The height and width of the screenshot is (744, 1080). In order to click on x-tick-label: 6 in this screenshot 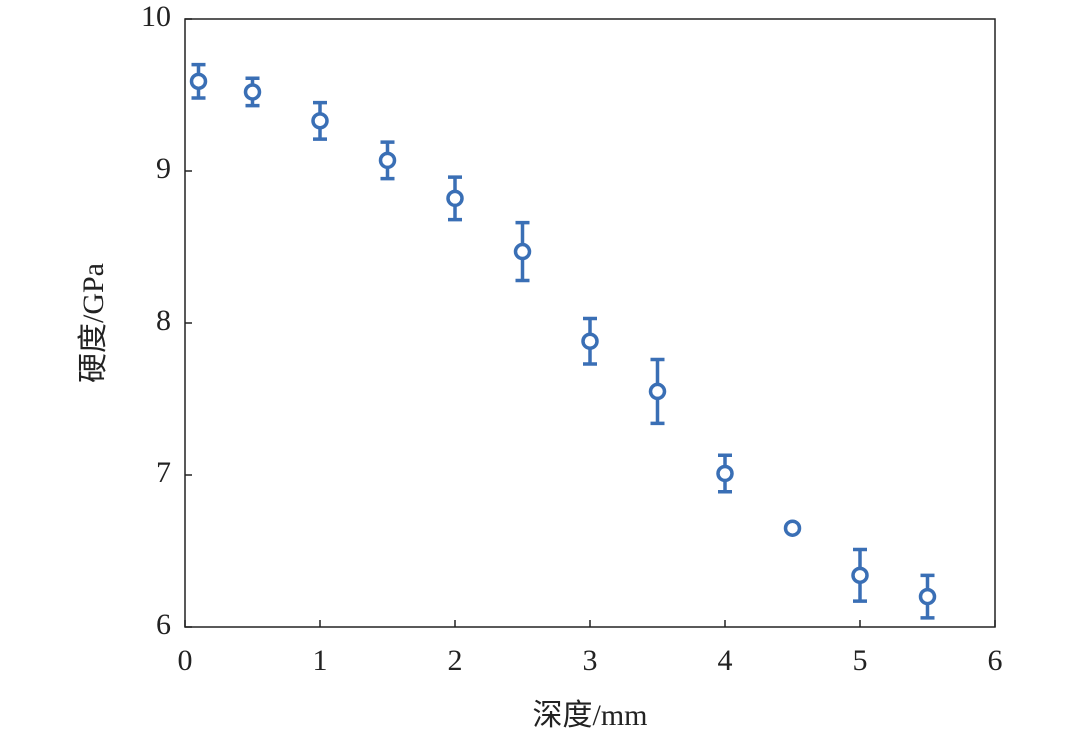, I will do `click(995, 660)`.